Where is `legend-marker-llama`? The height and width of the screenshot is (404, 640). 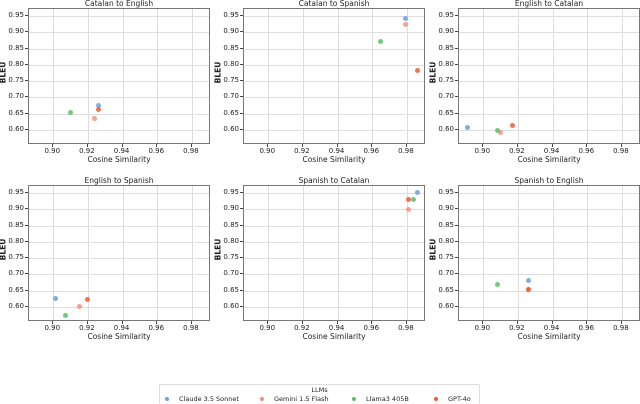 legend-marker-llama is located at coordinates (354, 399).